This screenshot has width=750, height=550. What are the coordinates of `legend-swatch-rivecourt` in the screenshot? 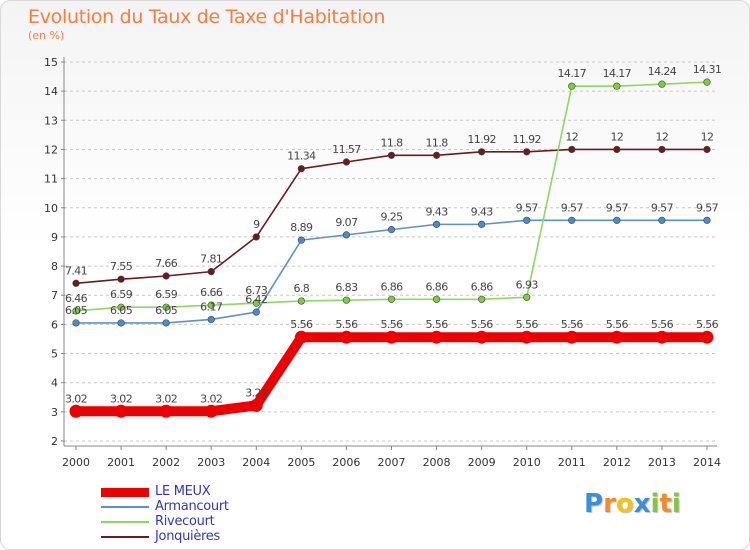 It's located at (125, 522).